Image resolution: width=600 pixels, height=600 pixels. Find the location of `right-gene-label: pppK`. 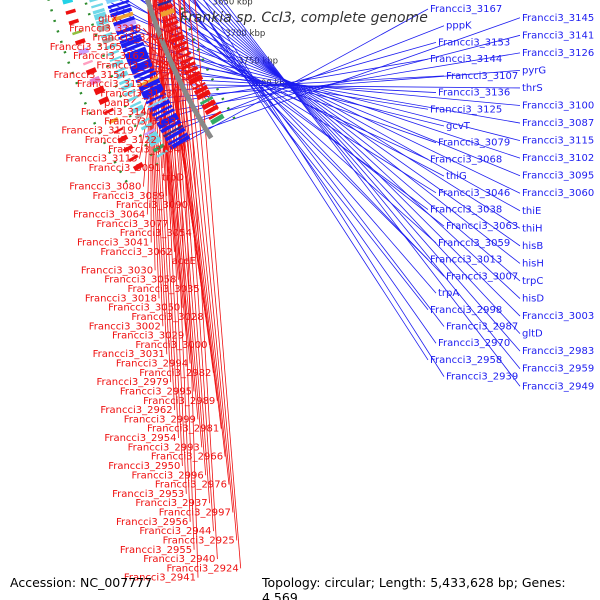

right-gene-label: pppK is located at coordinates (459, 26).